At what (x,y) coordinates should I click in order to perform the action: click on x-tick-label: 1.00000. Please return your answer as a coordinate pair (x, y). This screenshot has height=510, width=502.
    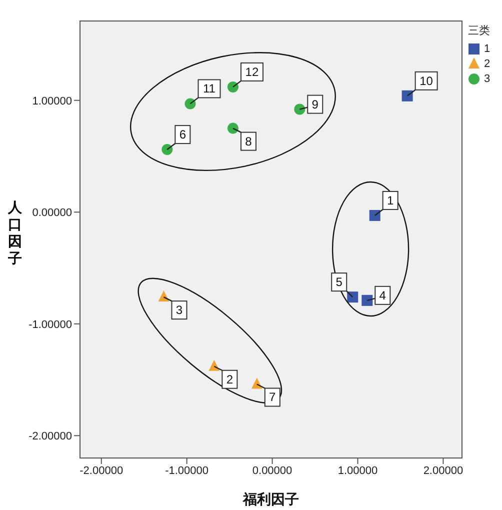
    Looking at the image, I should click on (358, 470).